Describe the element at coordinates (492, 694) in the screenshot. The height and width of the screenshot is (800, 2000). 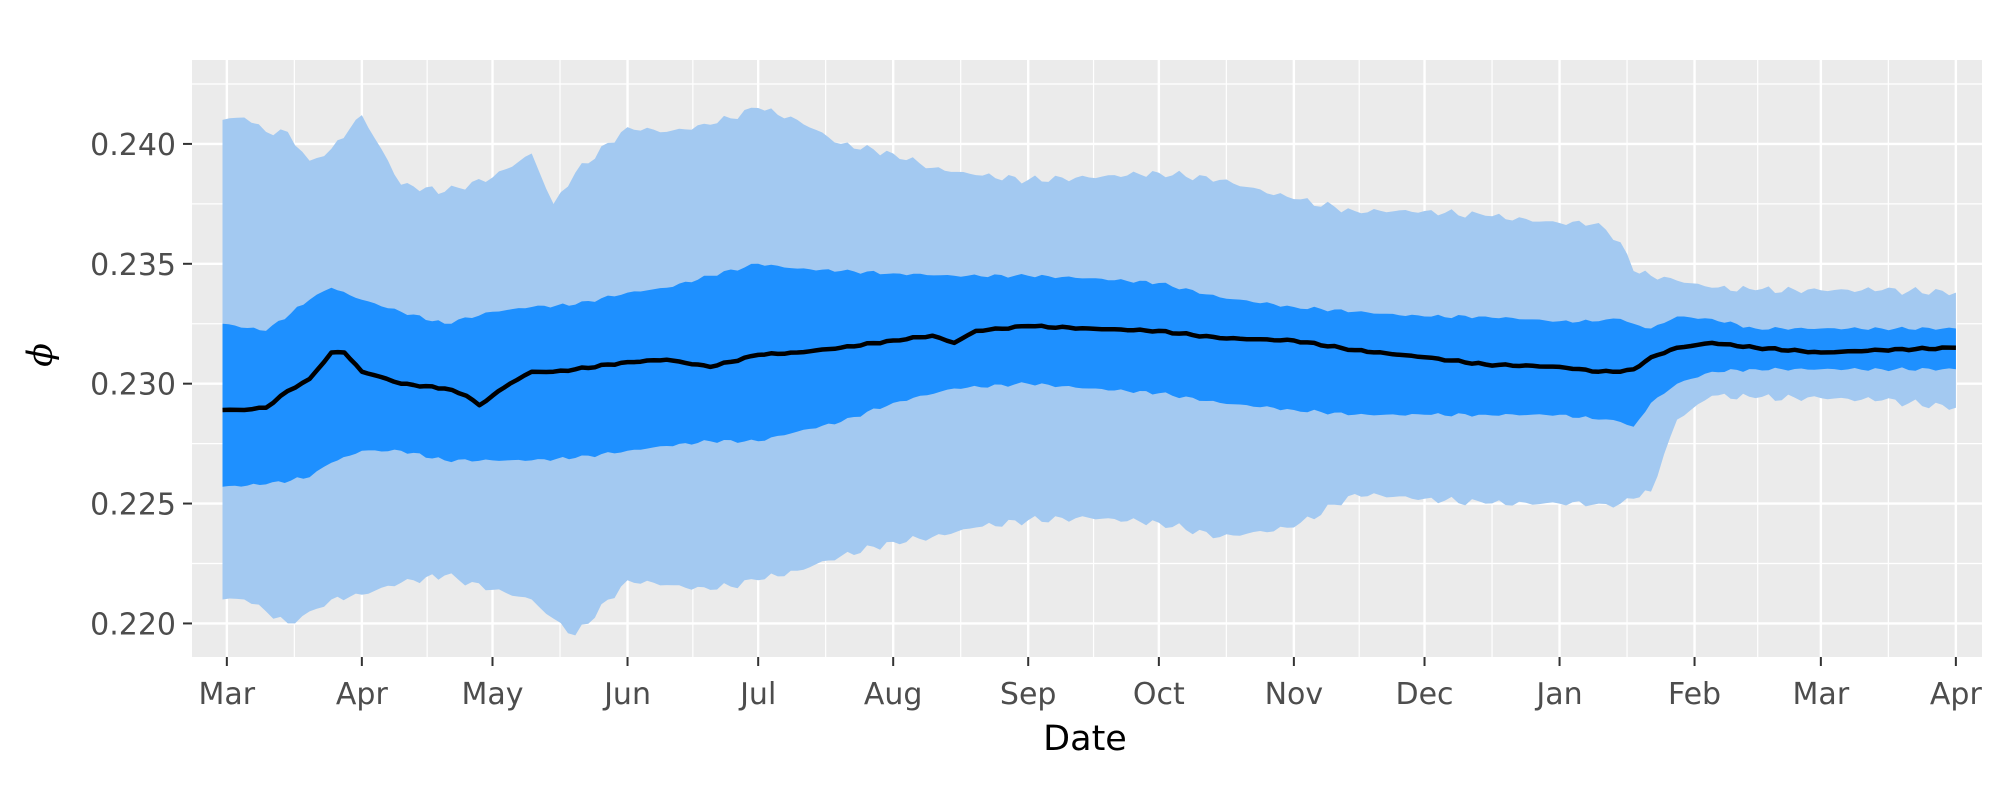
I see `x-tick-label: May` at that location.